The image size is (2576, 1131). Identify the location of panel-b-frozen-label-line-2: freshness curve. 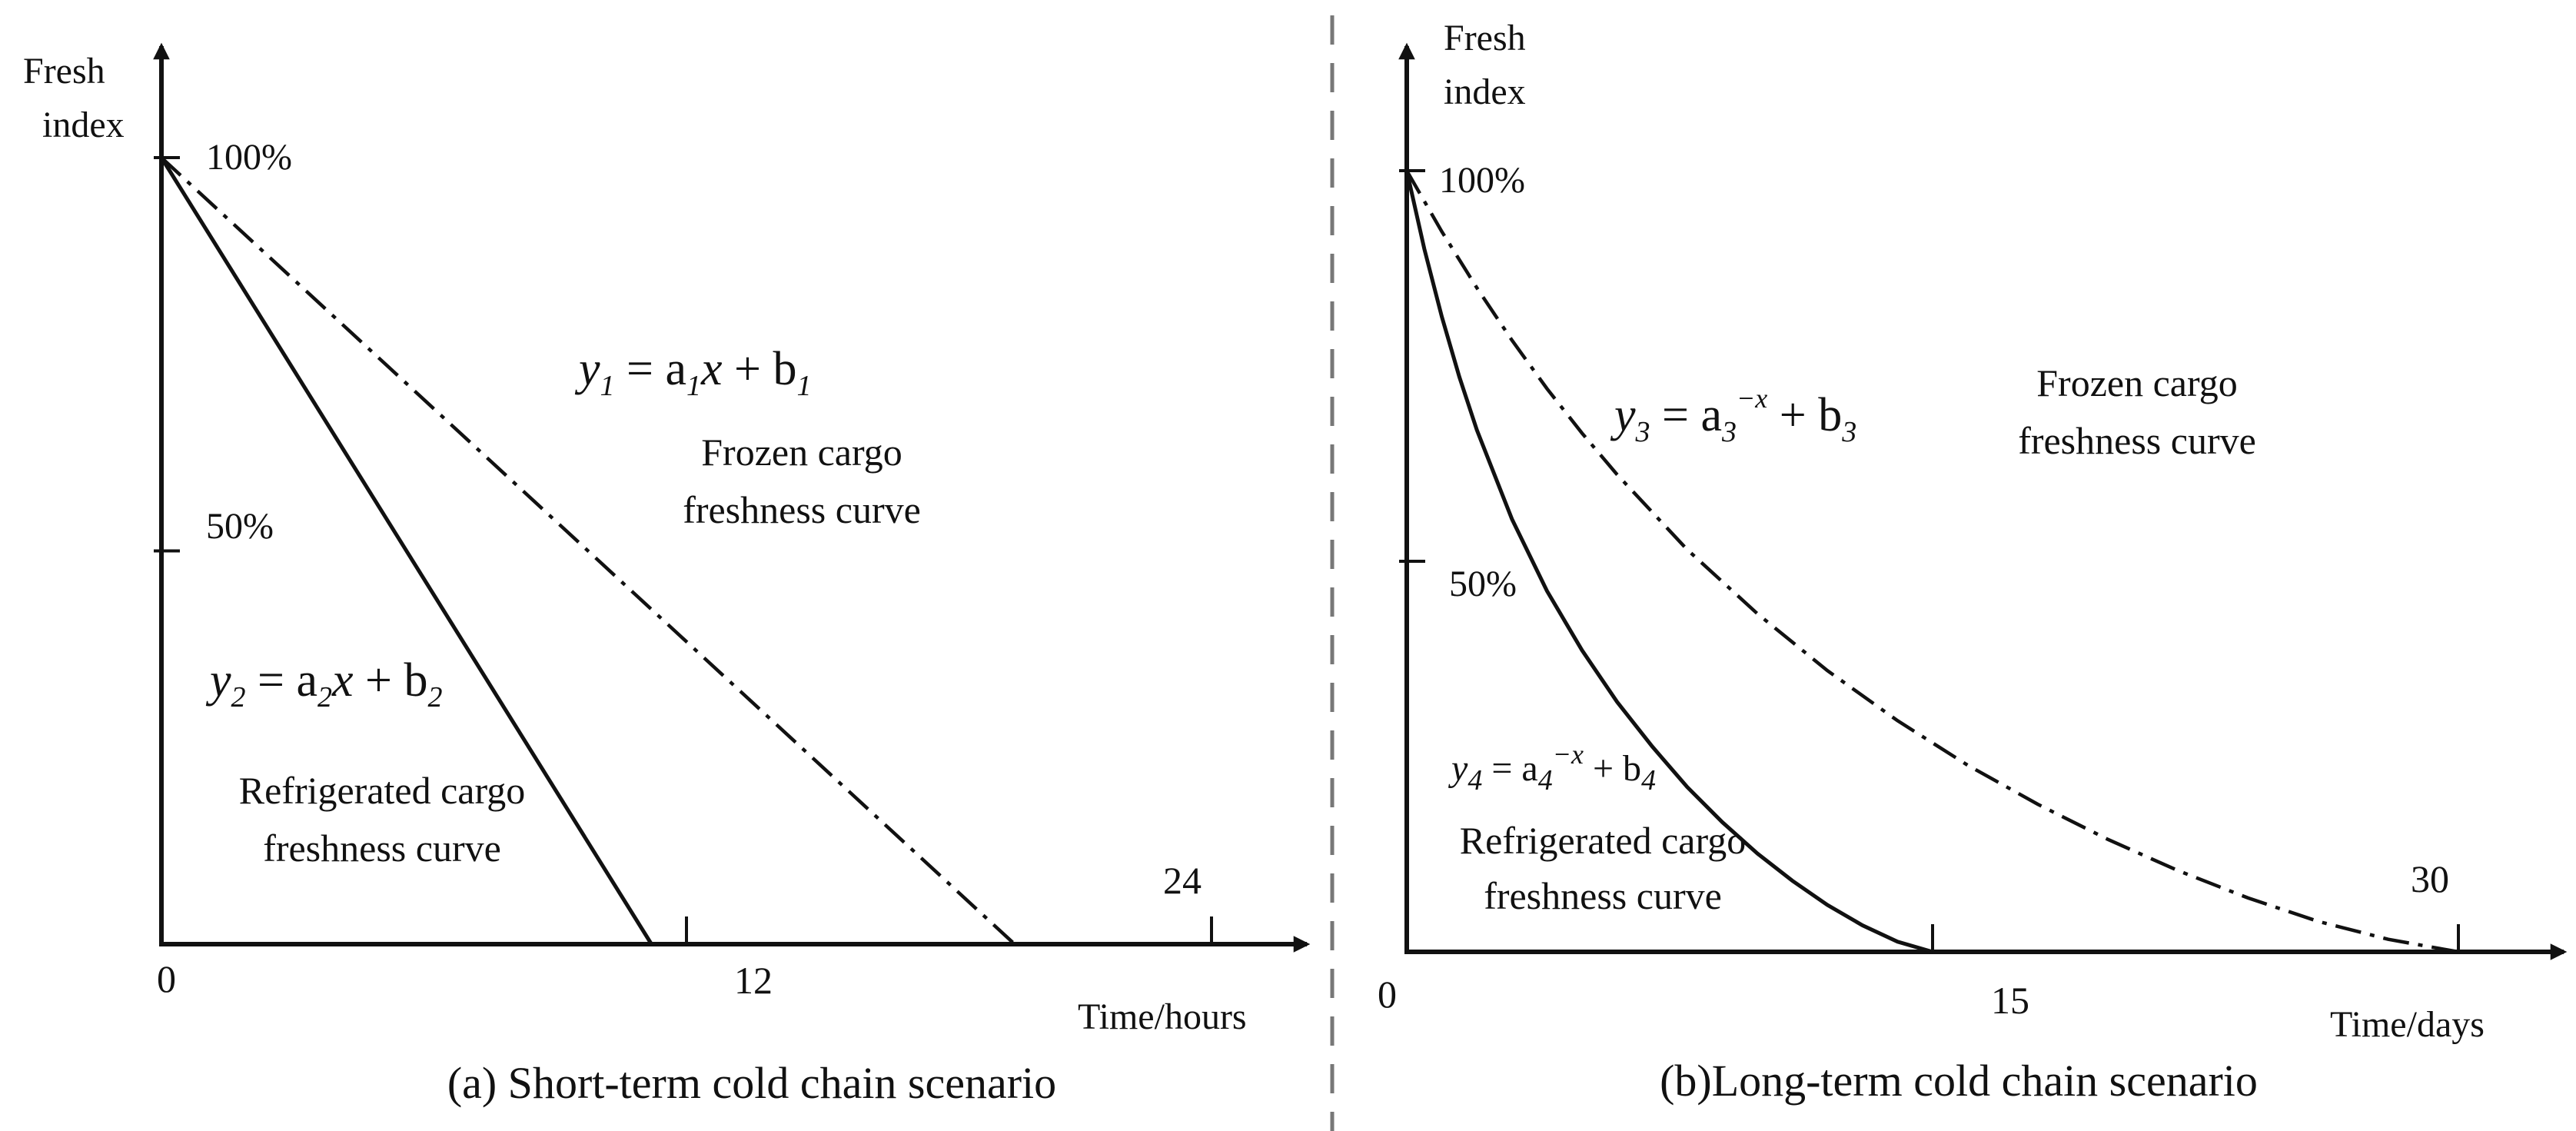
(2137, 440).